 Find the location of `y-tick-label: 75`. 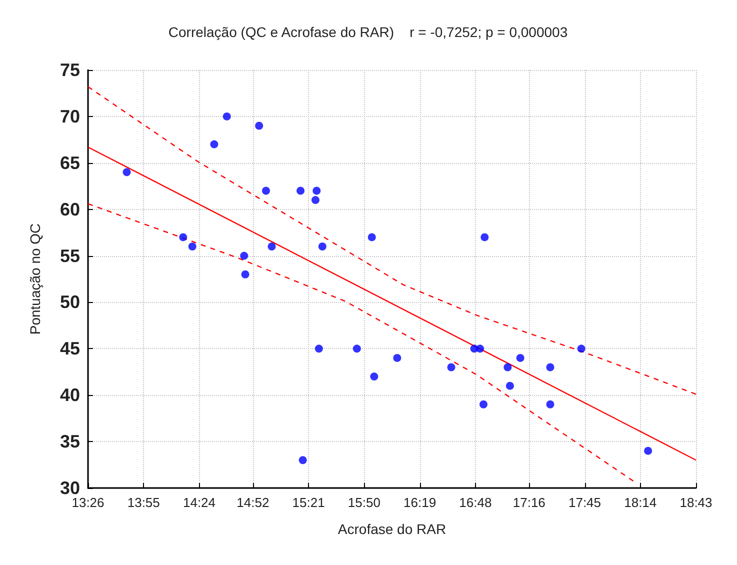

y-tick-label: 75 is located at coordinates (70, 70).